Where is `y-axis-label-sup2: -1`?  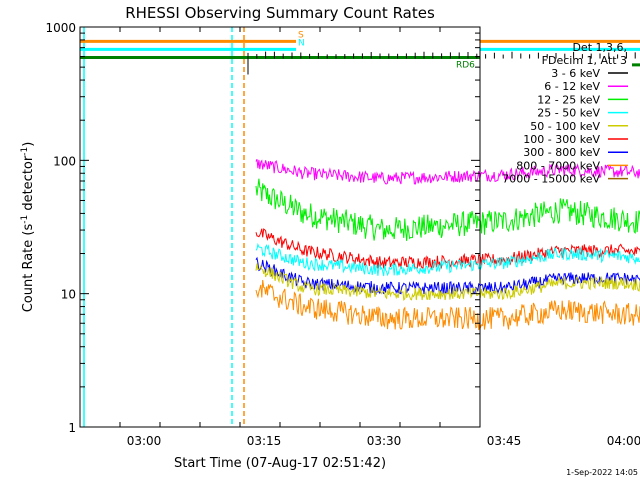 y-axis-label-sup2: -1 is located at coordinates (25, 151).